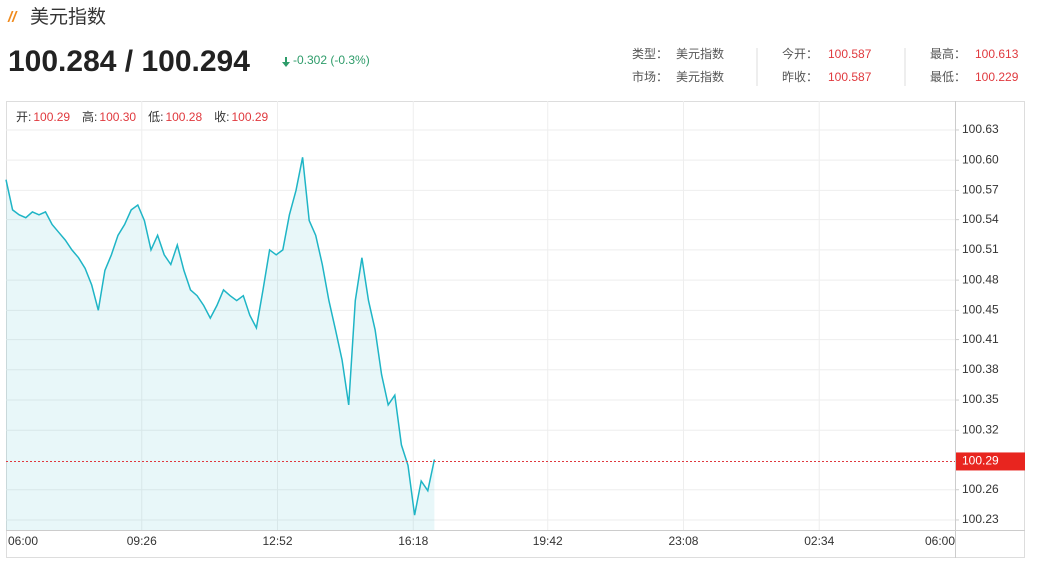  I want to click on page-title: 美元指数, so click(68, 17).